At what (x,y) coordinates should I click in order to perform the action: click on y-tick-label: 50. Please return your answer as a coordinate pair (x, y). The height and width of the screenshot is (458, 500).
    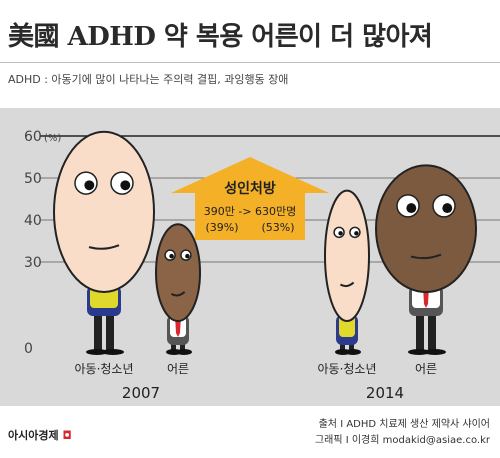
    Looking at the image, I should click on (33, 179).